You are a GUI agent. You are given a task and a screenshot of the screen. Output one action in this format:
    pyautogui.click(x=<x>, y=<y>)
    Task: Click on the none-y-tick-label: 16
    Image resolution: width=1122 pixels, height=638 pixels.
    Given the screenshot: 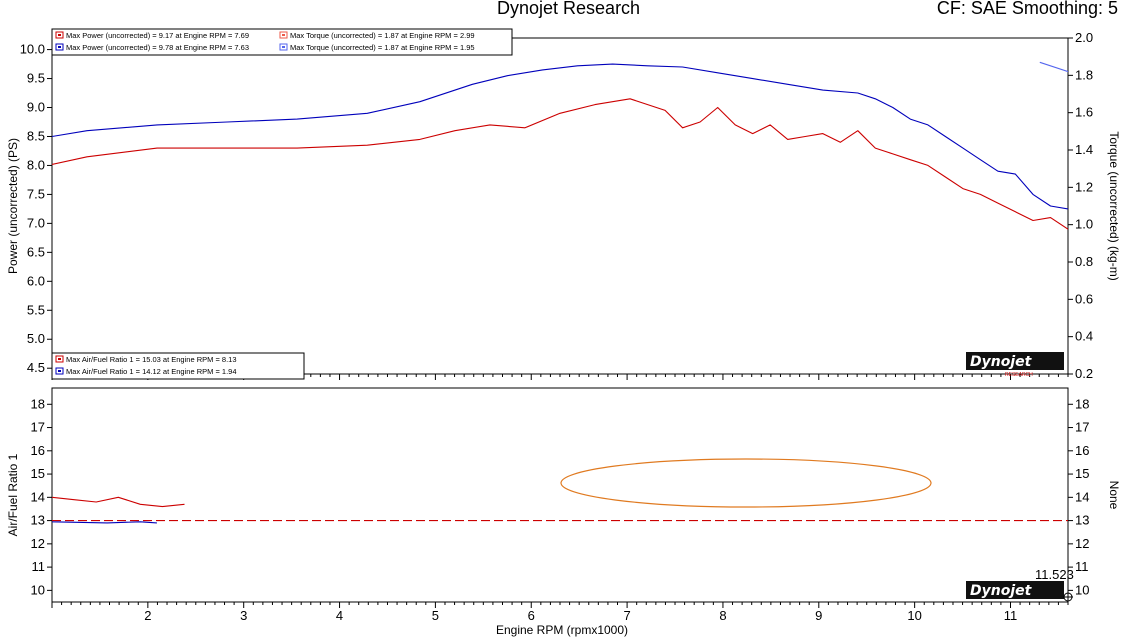 What is the action you would take?
    pyautogui.click(x=1082, y=450)
    